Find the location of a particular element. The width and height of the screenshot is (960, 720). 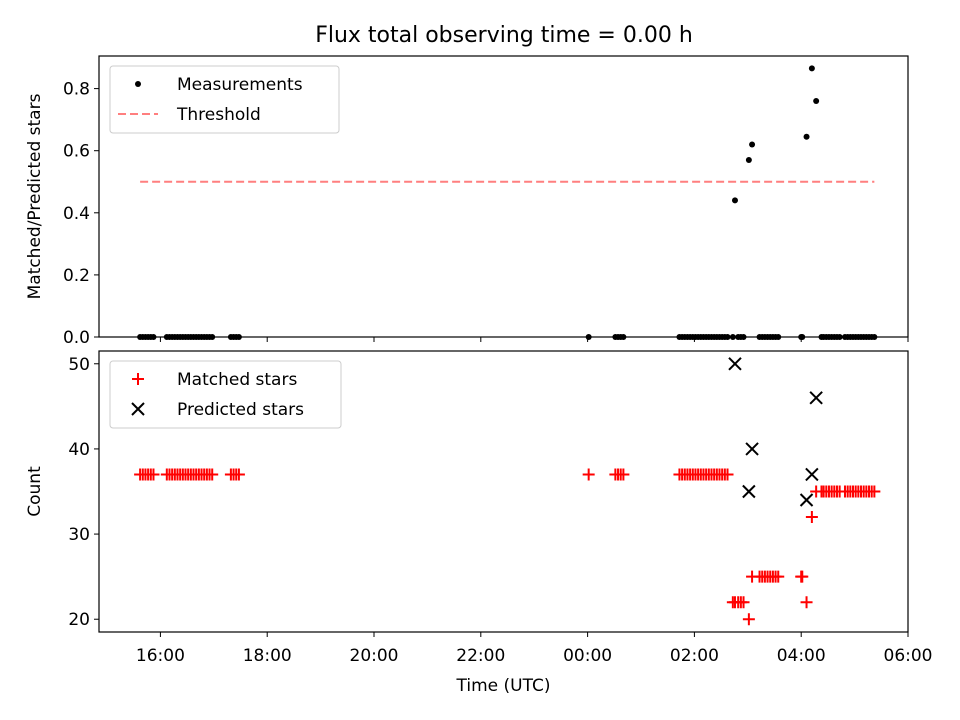

y-tick-label: 50 is located at coordinates (79, 365).